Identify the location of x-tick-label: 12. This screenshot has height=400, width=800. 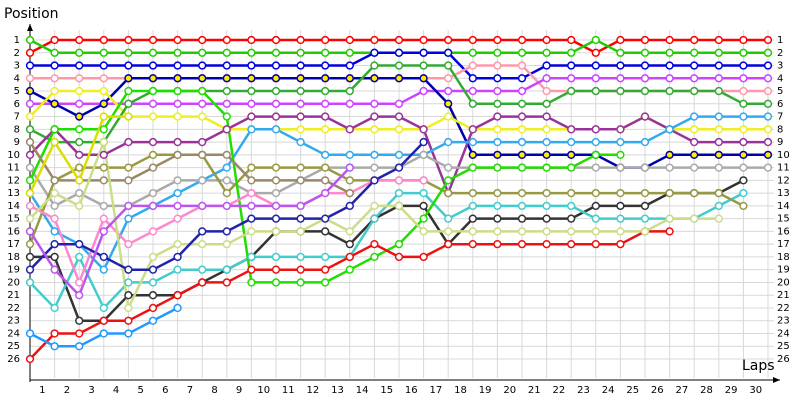
(313, 390).